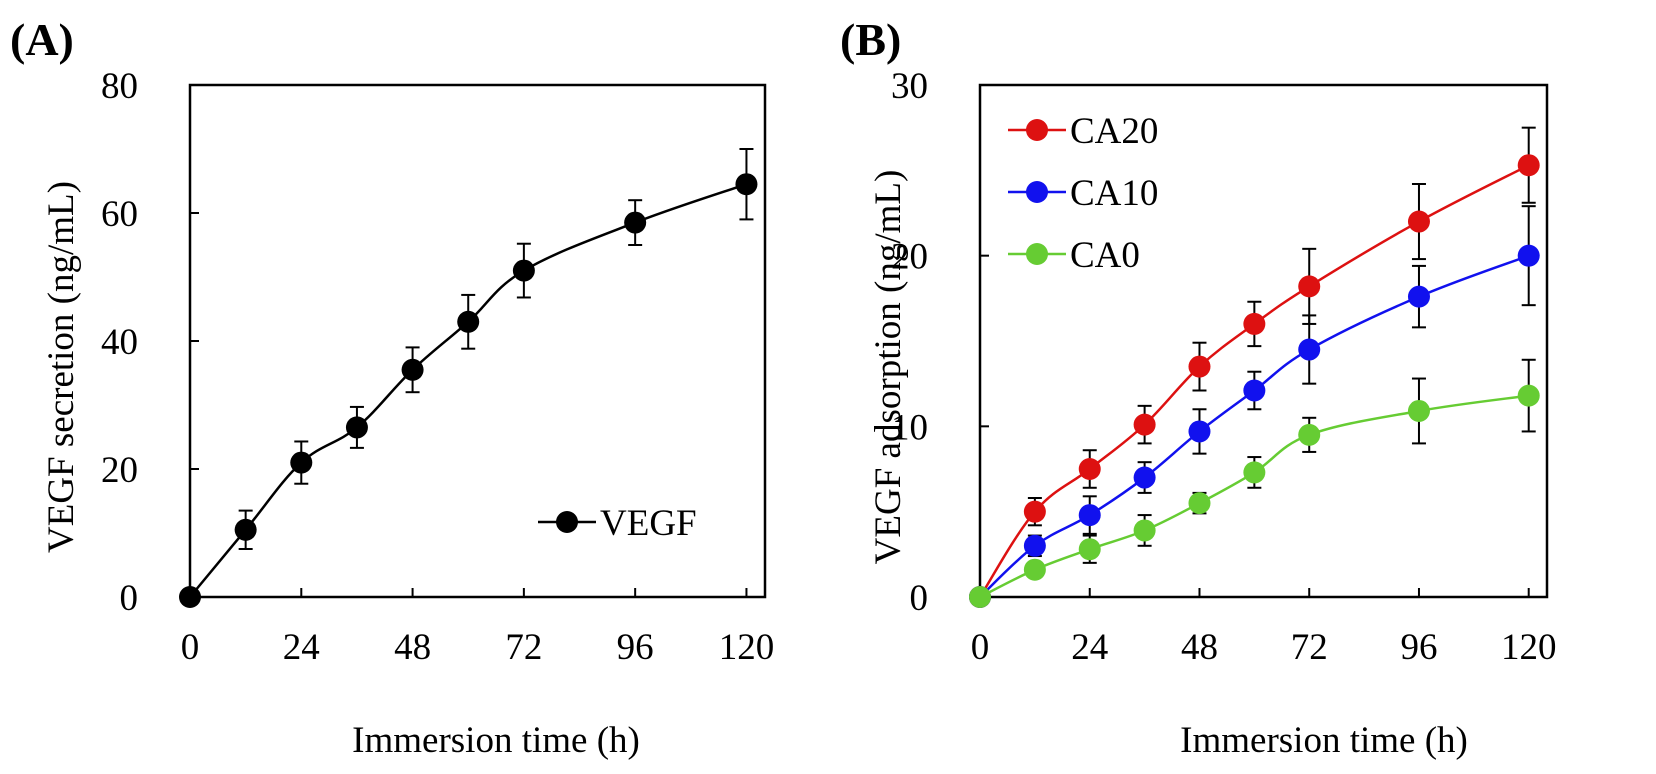 Image resolution: width=1656 pixels, height=774 pixels. What do you see at coordinates (129, 598) in the screenshot?
I see `panel-a-y-tick-label: 0` at bounding box center [129, 598].